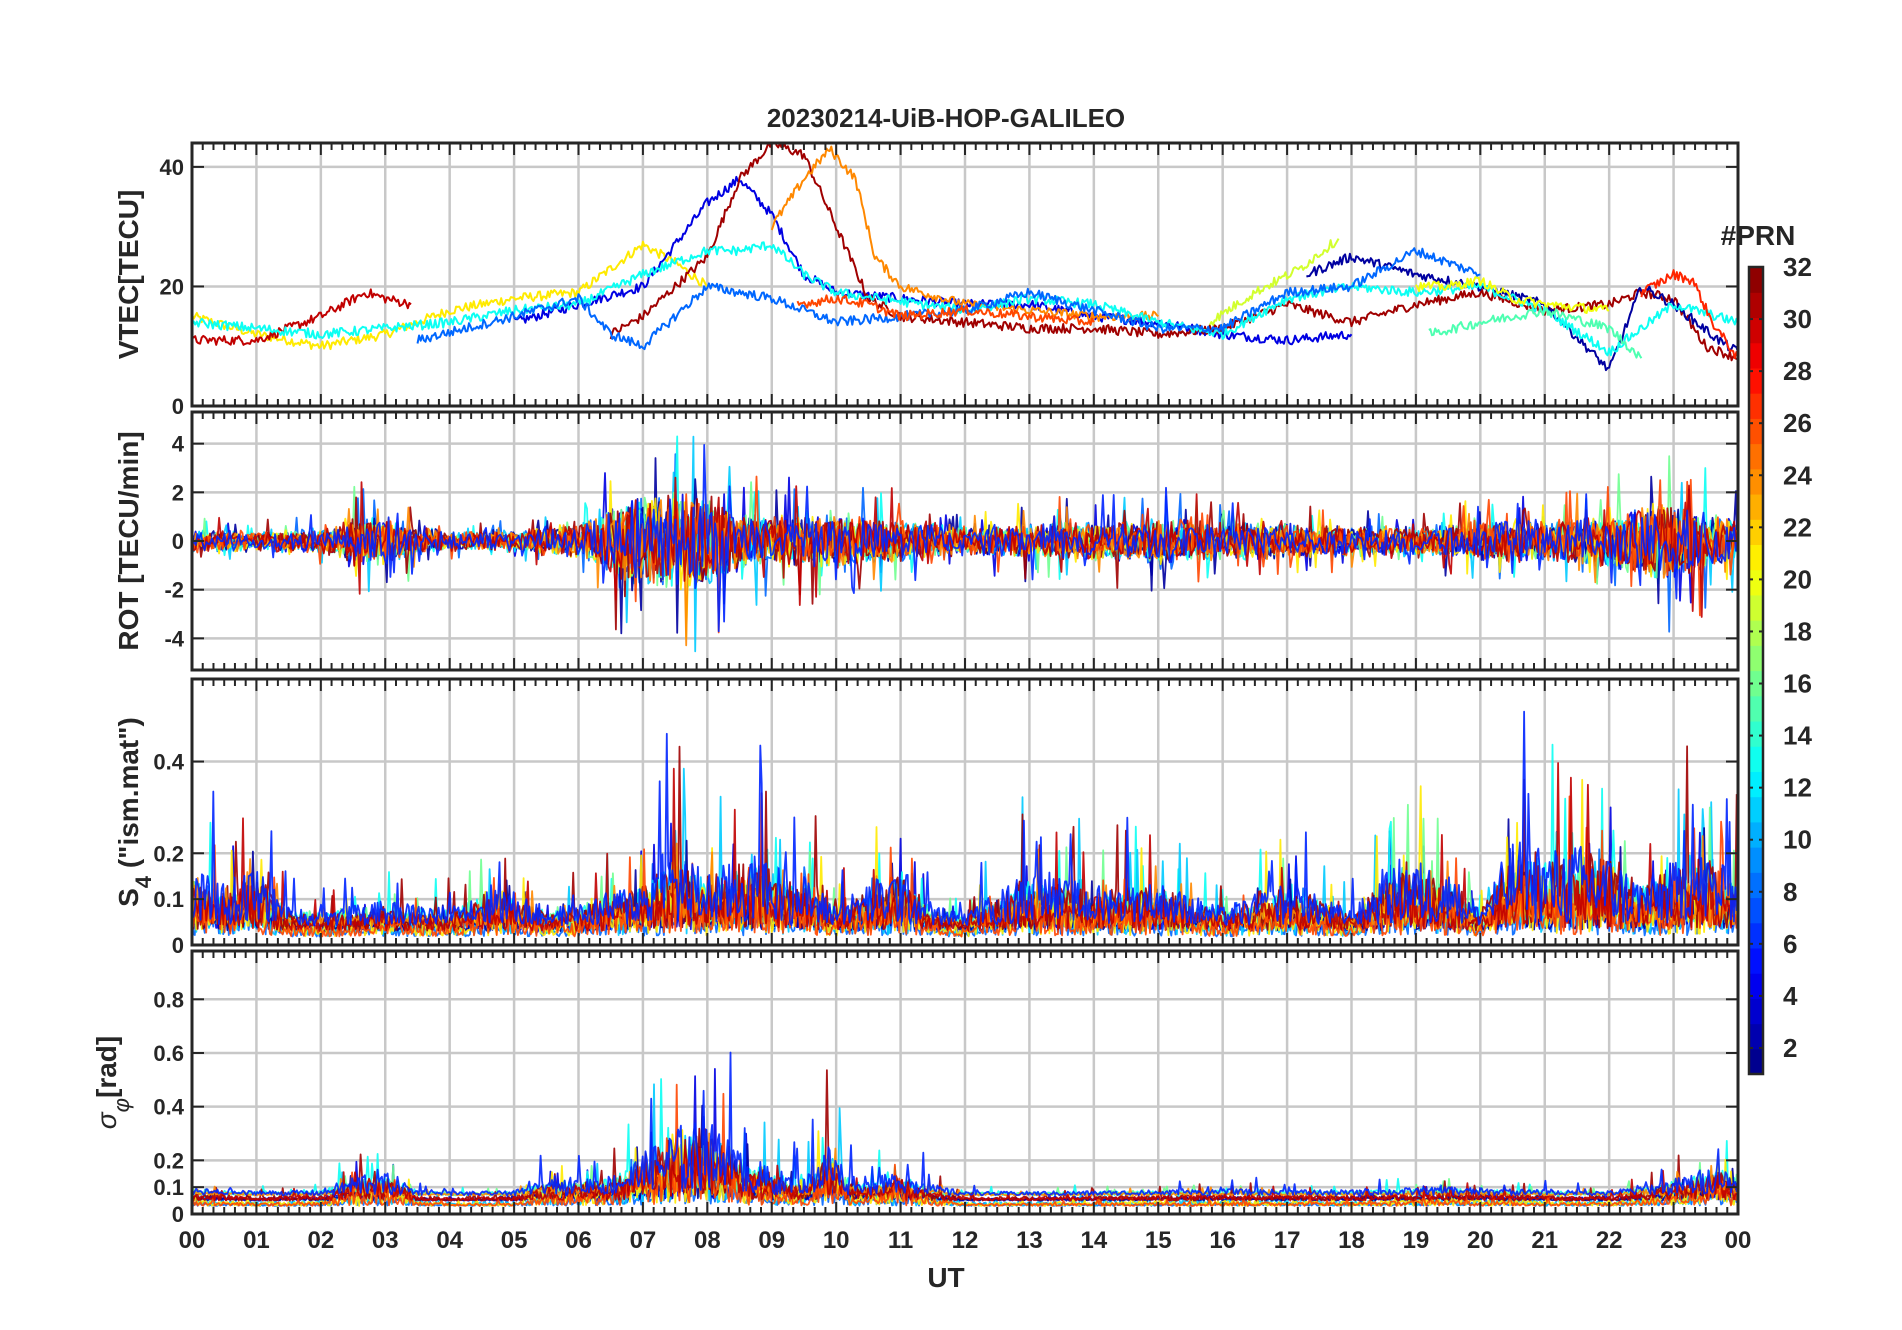 Image resolution: width=1902 pixels, height=1330 pixels. Describe the element at coordinates (128, 796) in the screenshot. I see `ylabel-tail: ("ism.mat")` at that location.